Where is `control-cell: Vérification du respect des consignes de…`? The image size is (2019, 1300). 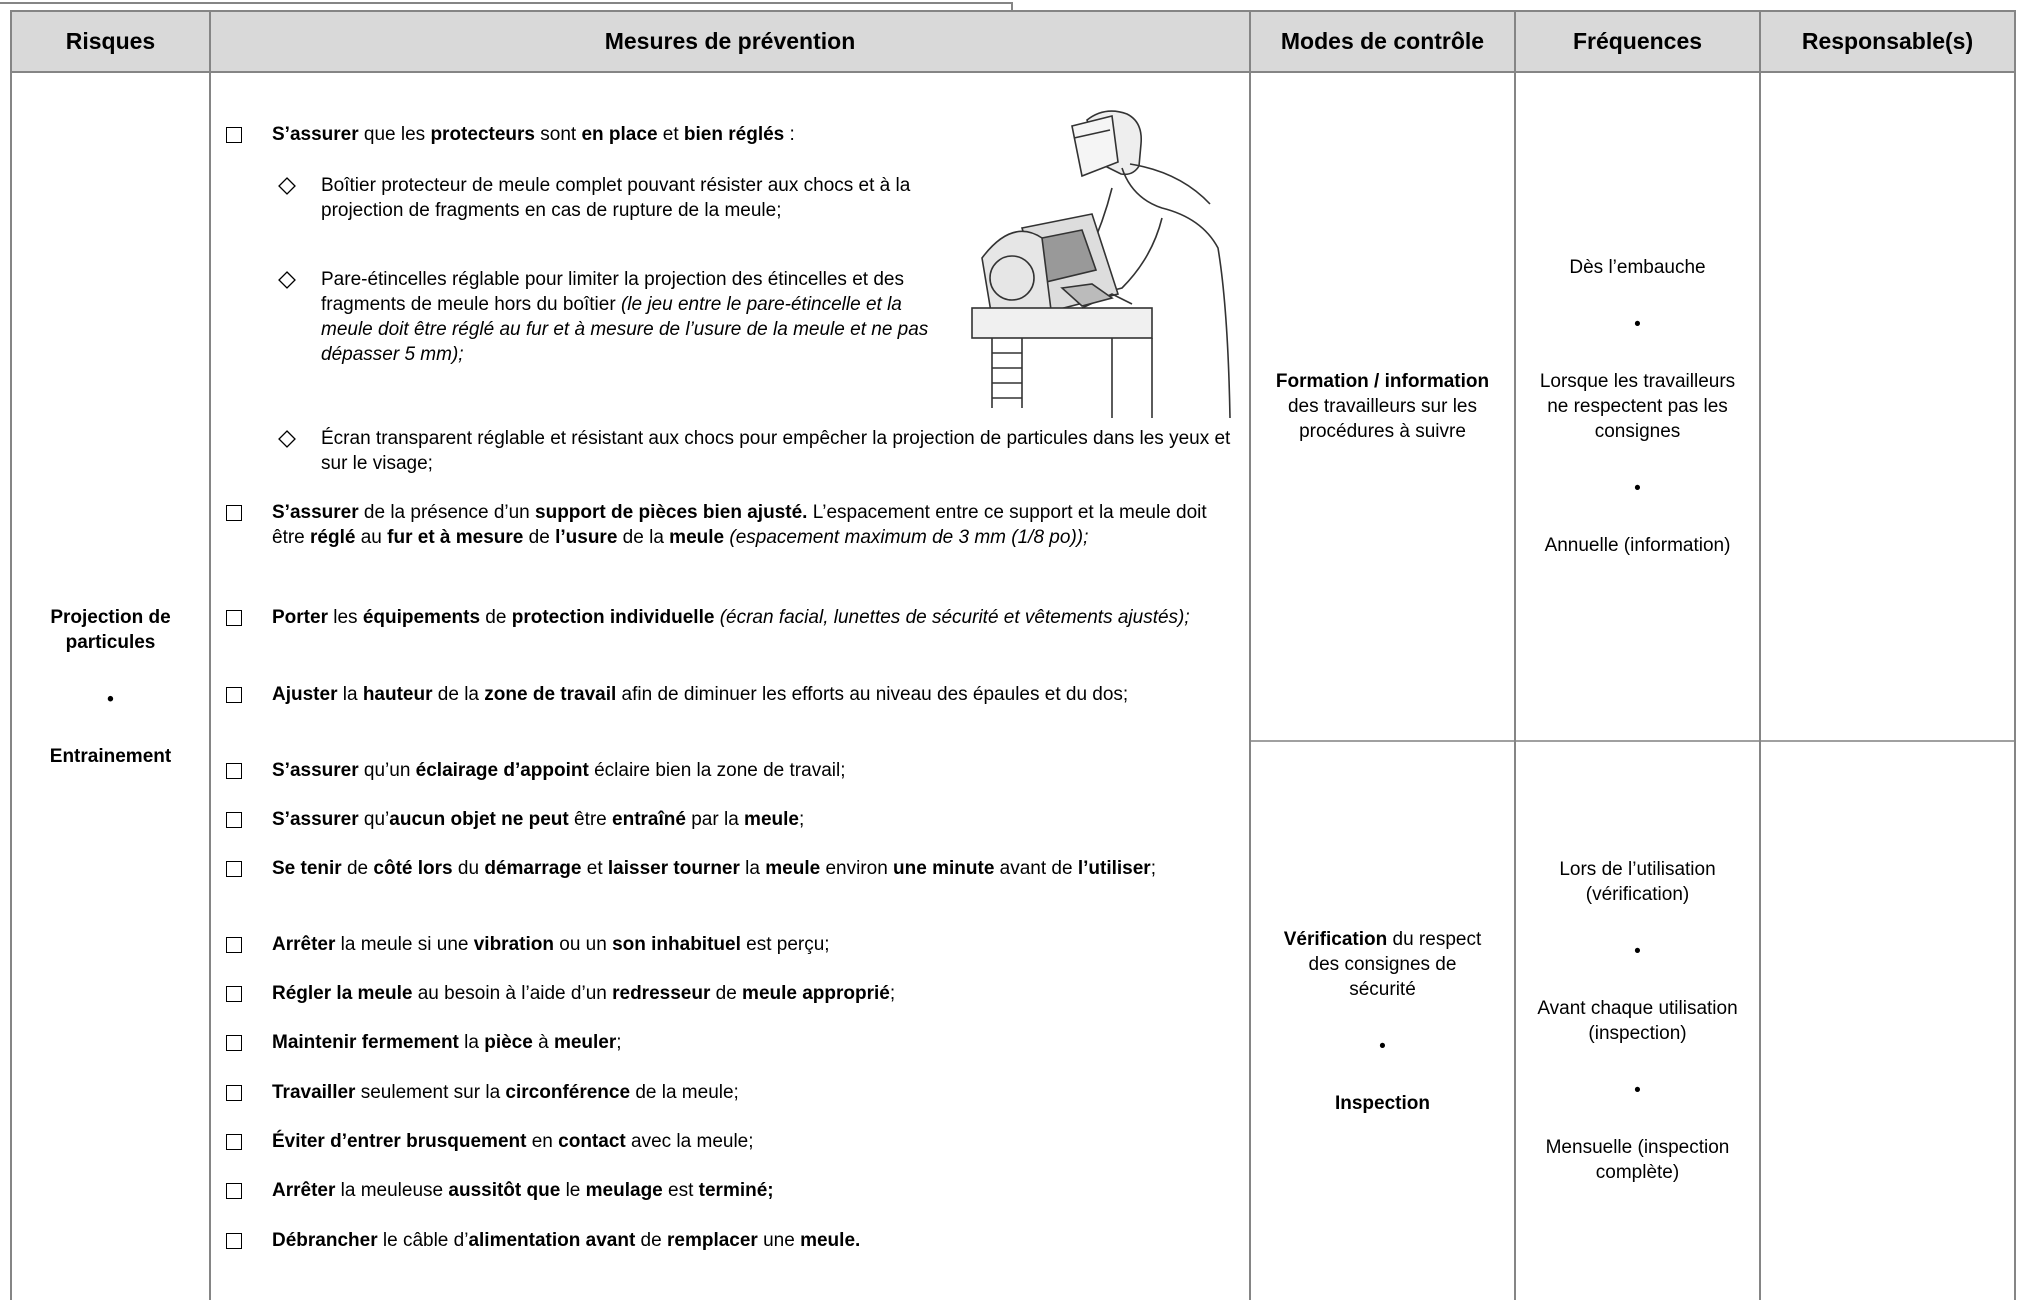
control-cell: Vérification du respect des consignes de… is located at coordinates (1382, 1021).